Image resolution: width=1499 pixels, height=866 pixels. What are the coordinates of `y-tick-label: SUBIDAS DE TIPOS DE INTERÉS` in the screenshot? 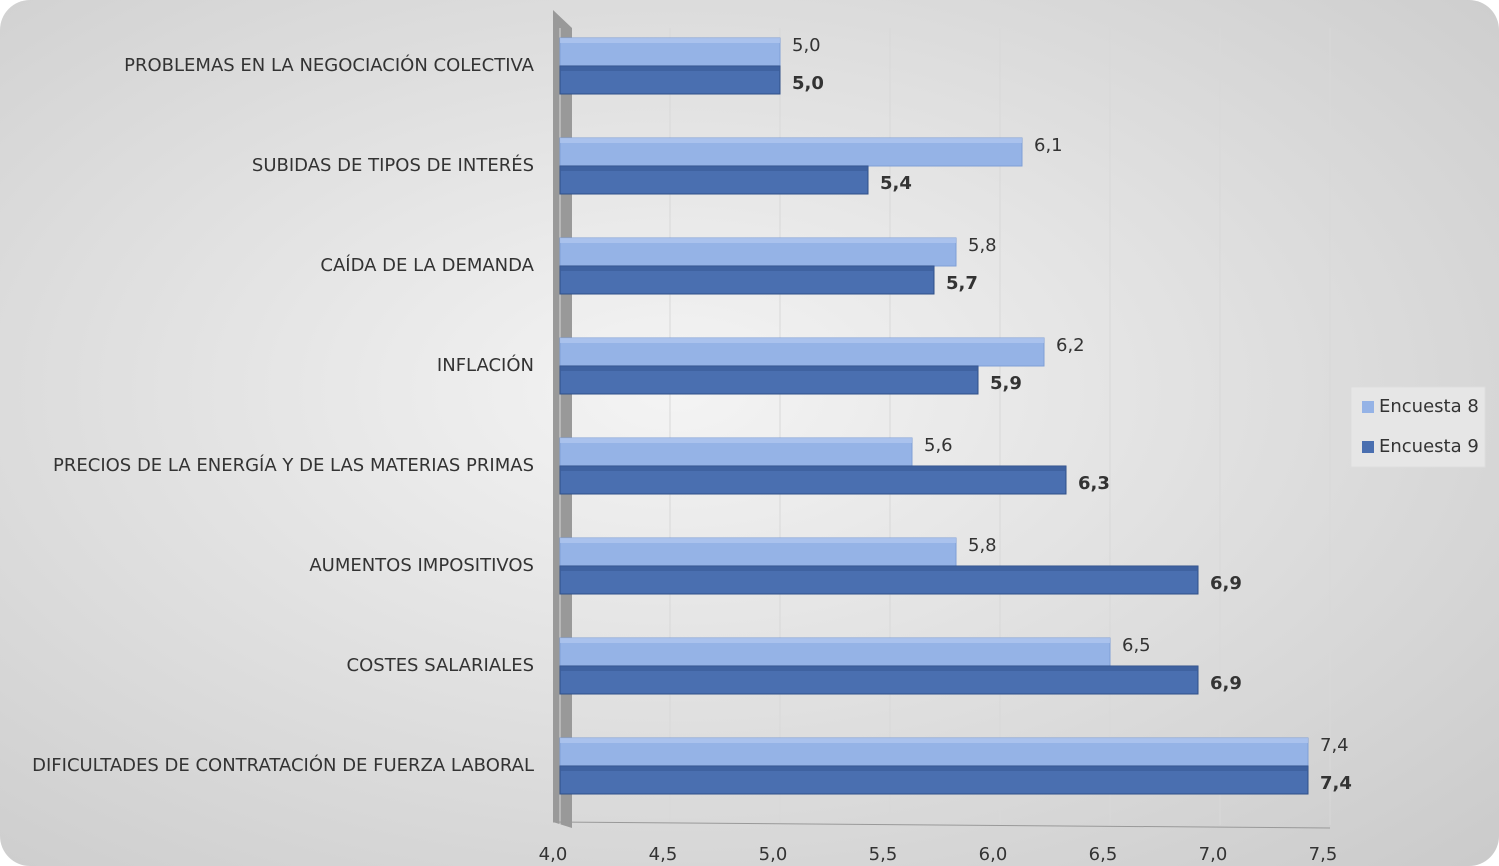 It's located at (393, 165).